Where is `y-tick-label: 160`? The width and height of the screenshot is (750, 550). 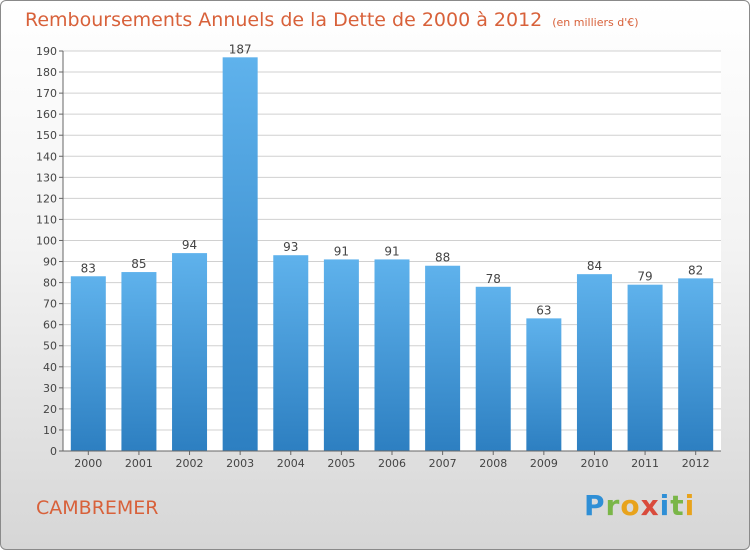
y-tick-label: 160 is located at coordinates (46, 114).